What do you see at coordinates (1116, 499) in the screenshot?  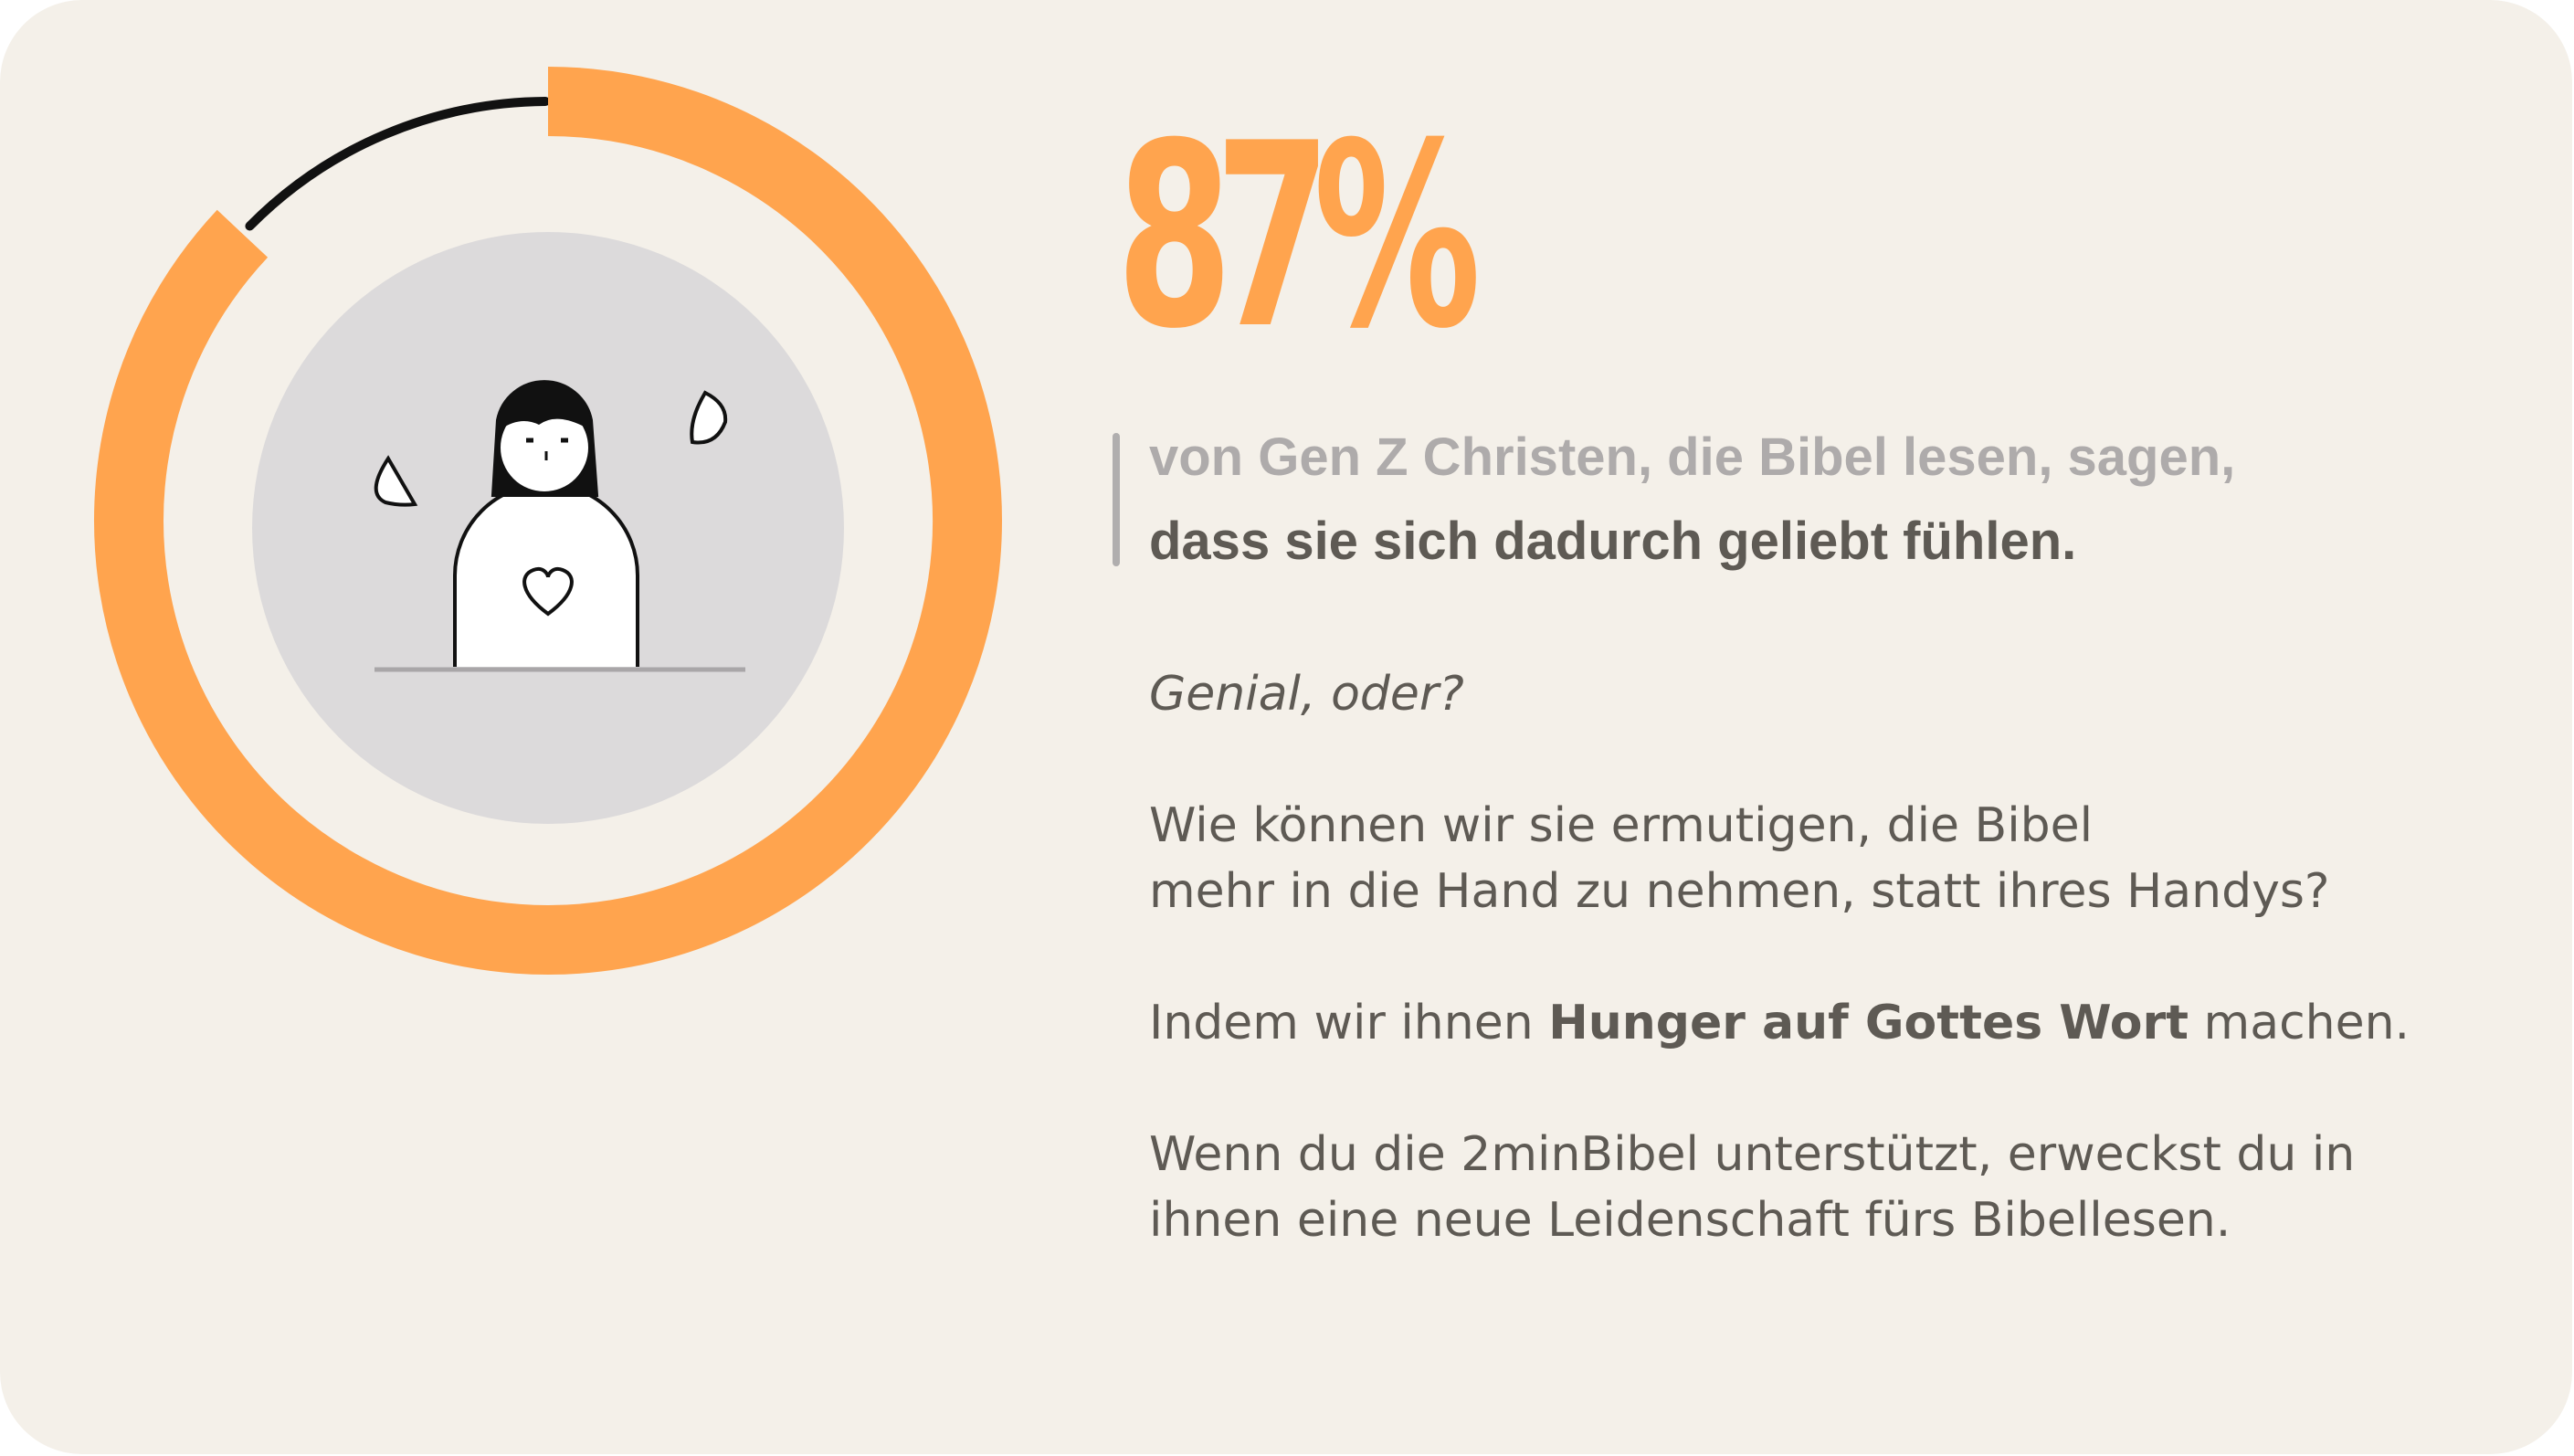 I see `quote-bar` at bounding box center [1116, 499].